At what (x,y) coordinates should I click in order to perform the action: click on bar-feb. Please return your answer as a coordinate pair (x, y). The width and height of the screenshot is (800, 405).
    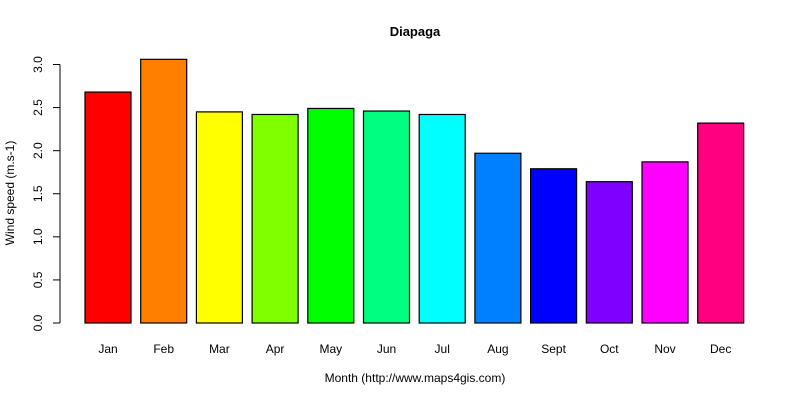
    Looking at the image, I should click on (164, 191).